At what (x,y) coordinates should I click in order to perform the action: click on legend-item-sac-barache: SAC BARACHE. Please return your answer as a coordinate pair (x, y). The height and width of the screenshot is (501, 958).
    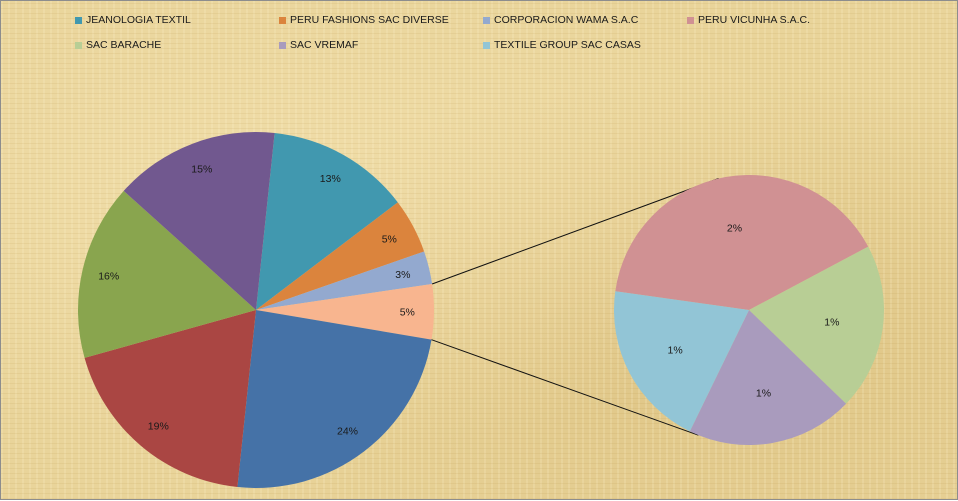
    Looking at the image, I should click on (118, 45).